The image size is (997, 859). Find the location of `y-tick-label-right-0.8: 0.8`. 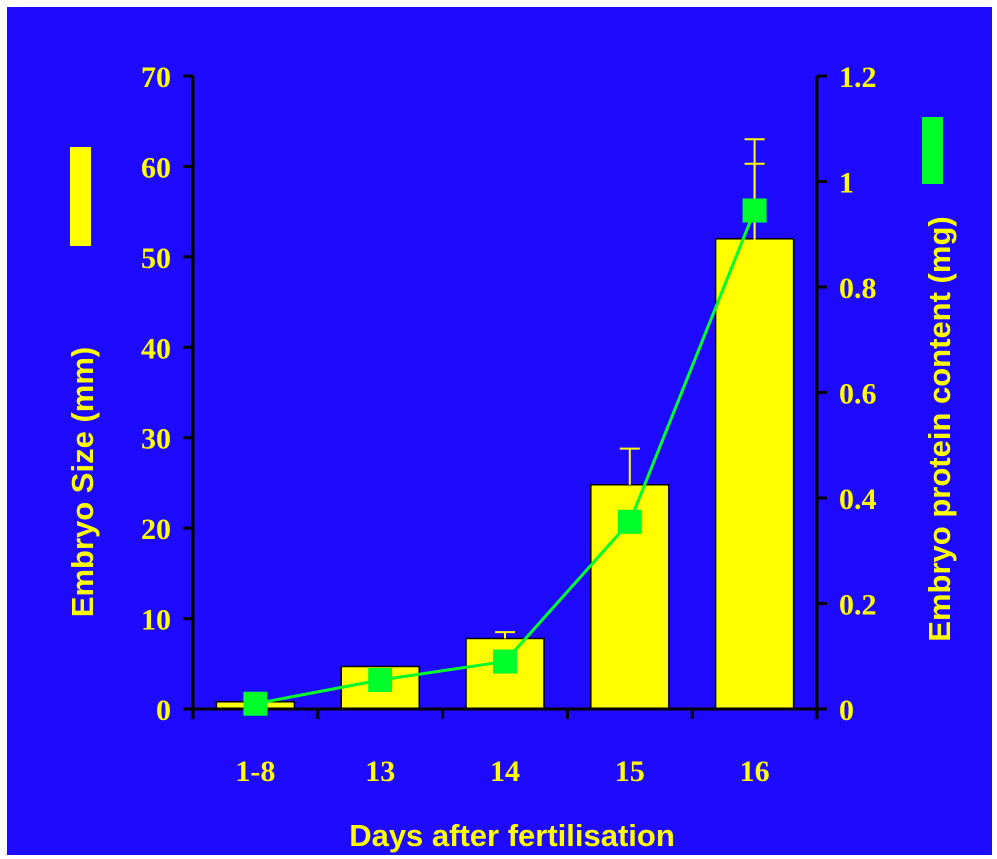

y-tick-label-right-0.8: 0.8 is located at coordinates (858, 288).